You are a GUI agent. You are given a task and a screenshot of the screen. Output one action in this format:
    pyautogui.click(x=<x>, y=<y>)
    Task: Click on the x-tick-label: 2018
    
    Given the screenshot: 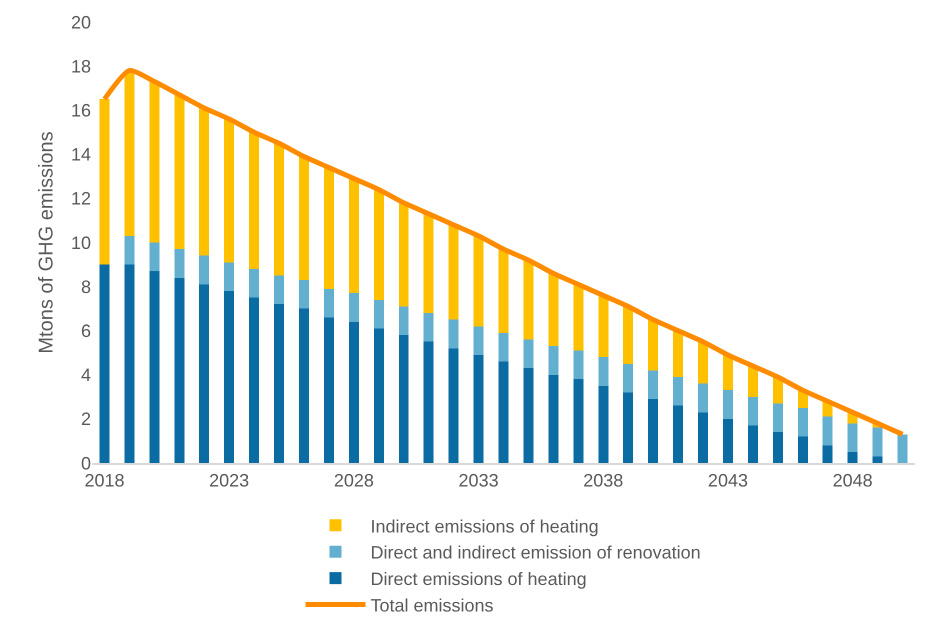 What is the action you would take?
    pyautogui.click(x=104, y=480)
    